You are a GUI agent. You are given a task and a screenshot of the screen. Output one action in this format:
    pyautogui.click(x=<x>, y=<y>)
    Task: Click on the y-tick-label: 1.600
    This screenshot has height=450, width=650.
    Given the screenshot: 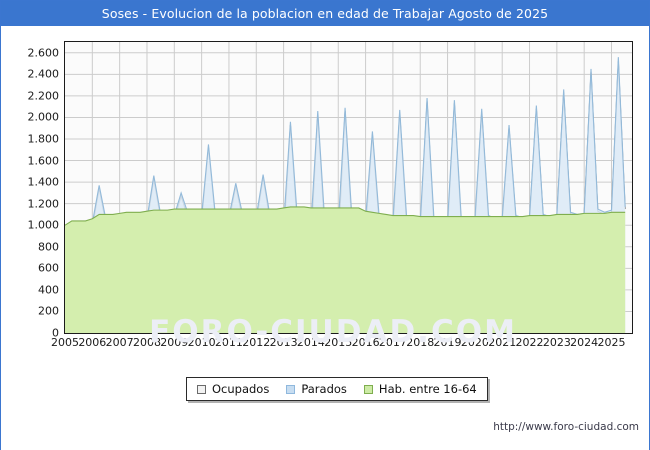 What is the action you would take?
    pyautogui.click(x=43, y=161)
    